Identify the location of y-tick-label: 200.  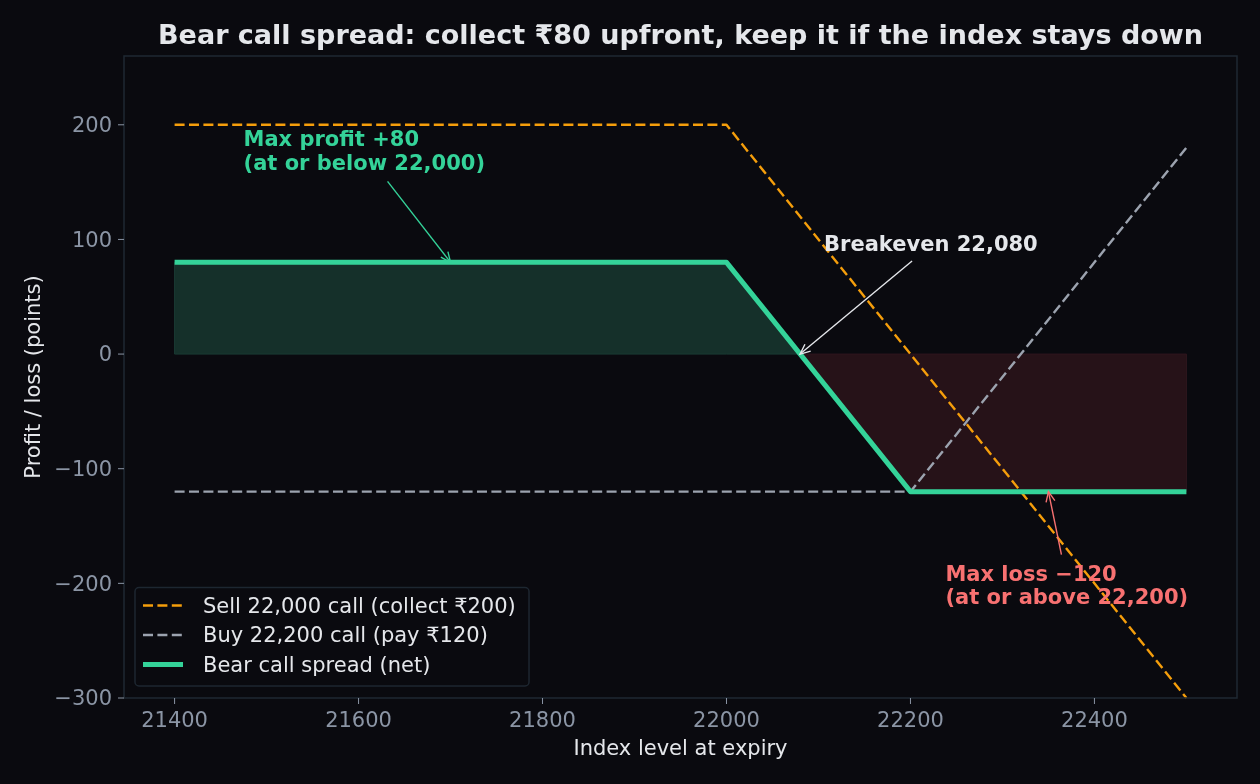
(91, 125).